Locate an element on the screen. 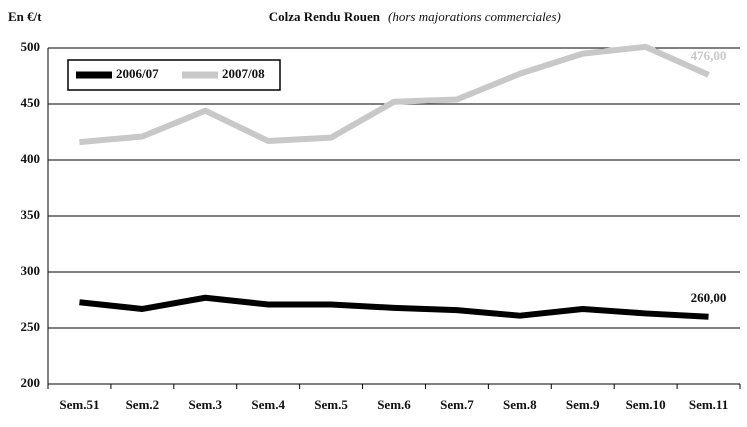 This screenshot has height=427, width=747. y-tick-label: 250 is located at coordinates (31, 326).